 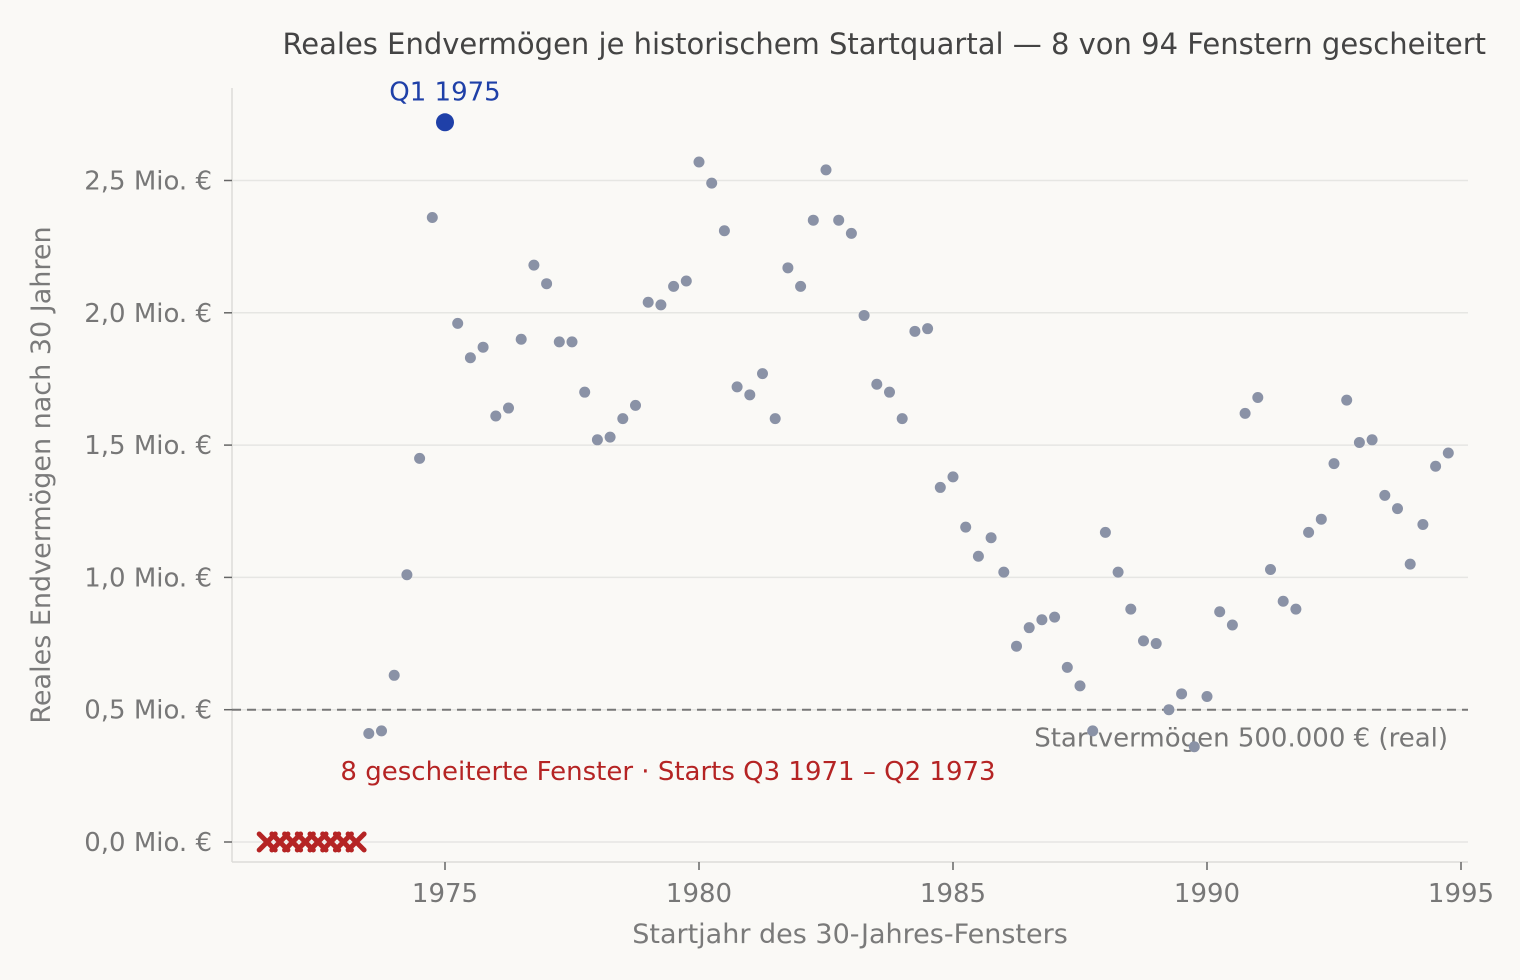 What do you see at coordinates (1461, 894) in the screenshot?
I see `x-tick-label: 1995` at bounding box center [1461, 894].